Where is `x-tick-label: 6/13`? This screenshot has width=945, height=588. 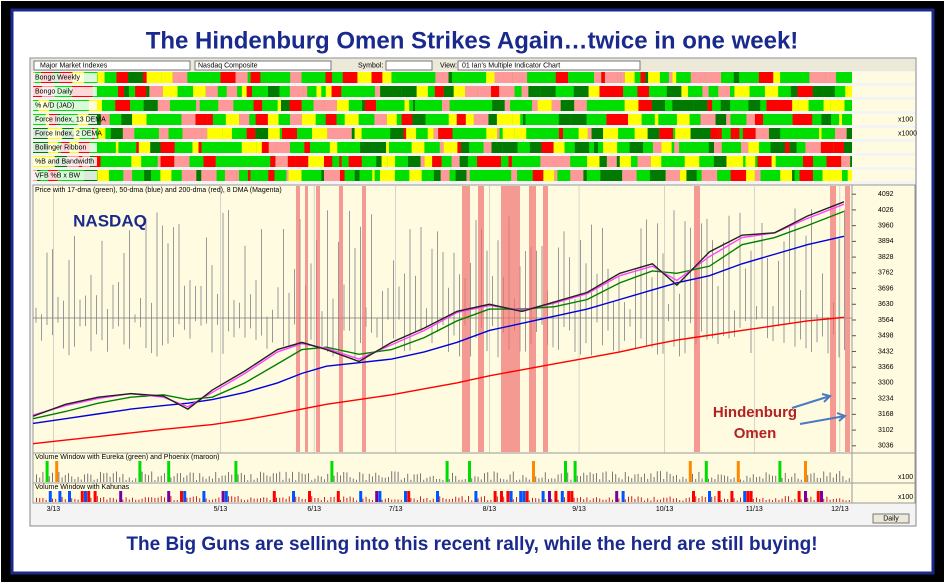
x-tick-label: 6/13 is located at coordinates (314, 509).